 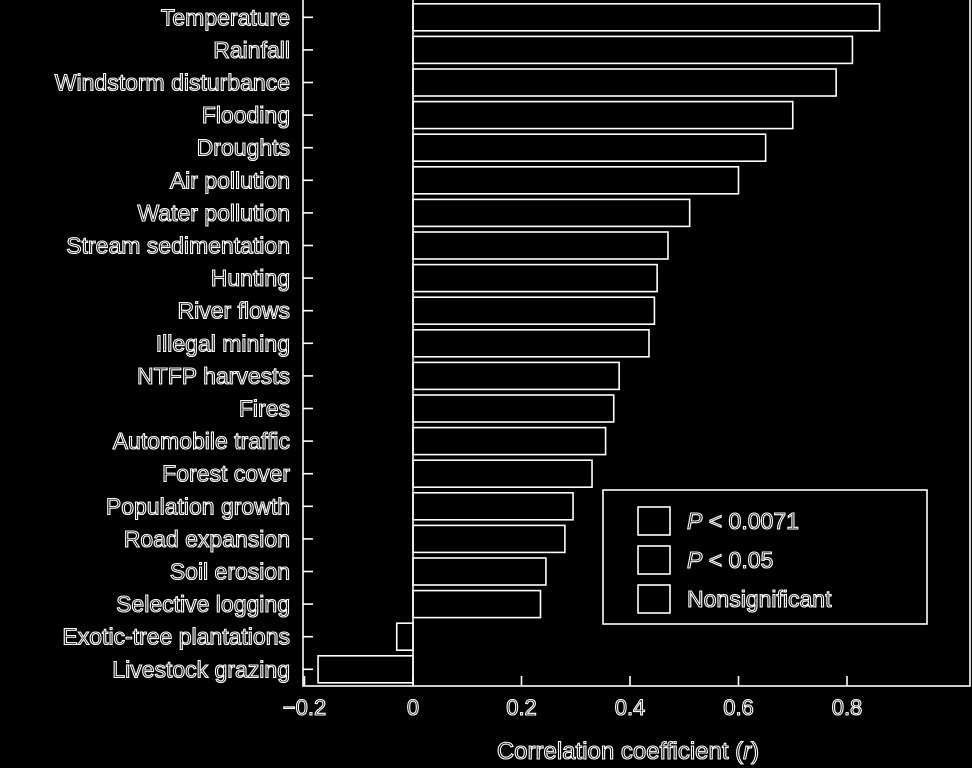 What do you see at coordinates (234, 311) in the screenshot?
I see `category-label-9: River flows` at bounding box center [234, 311].